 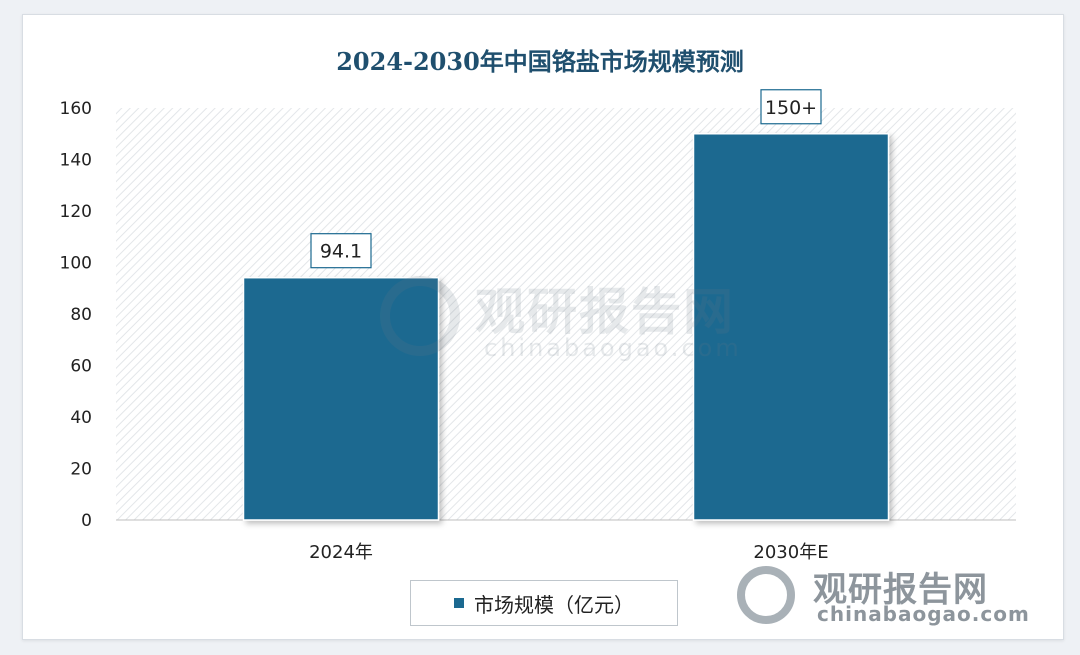 I want to click on chart-legend: 市场规模（亿元）, so click(x=544, y=603).